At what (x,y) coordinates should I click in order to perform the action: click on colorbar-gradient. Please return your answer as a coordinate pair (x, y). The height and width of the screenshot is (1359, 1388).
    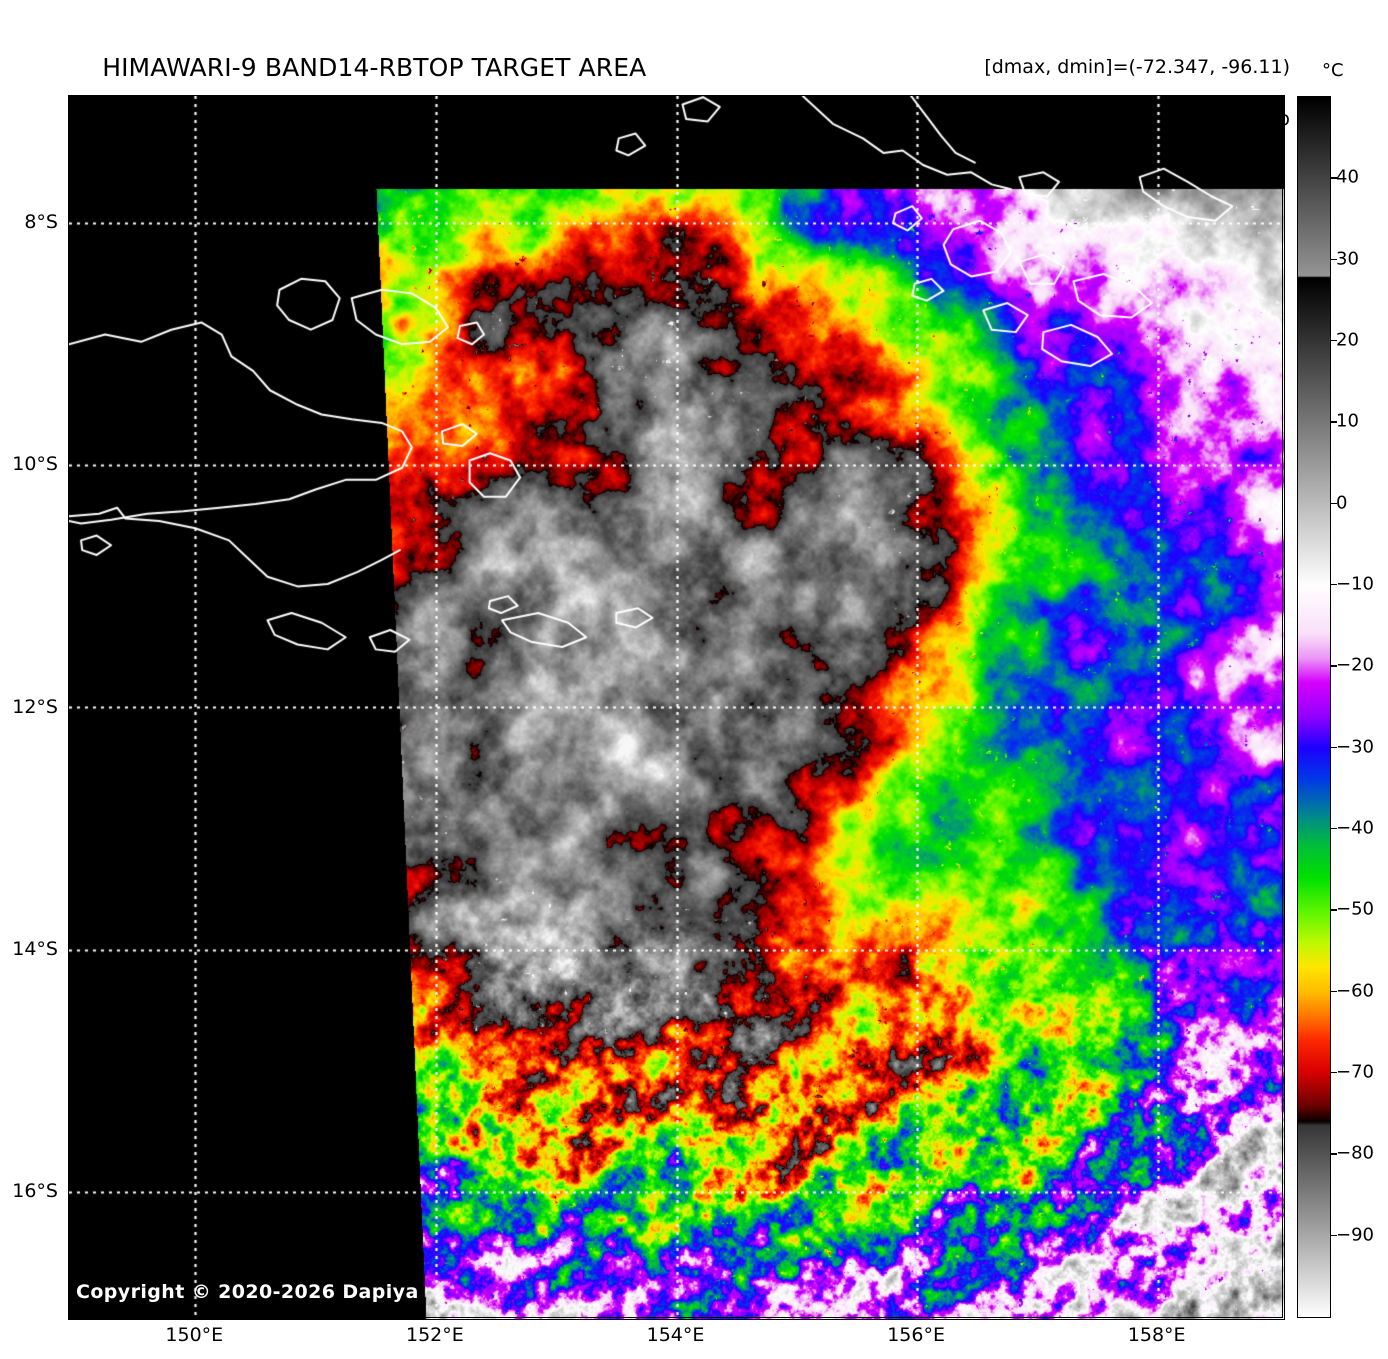
    Looking at the image, I should click on (1314, 707).